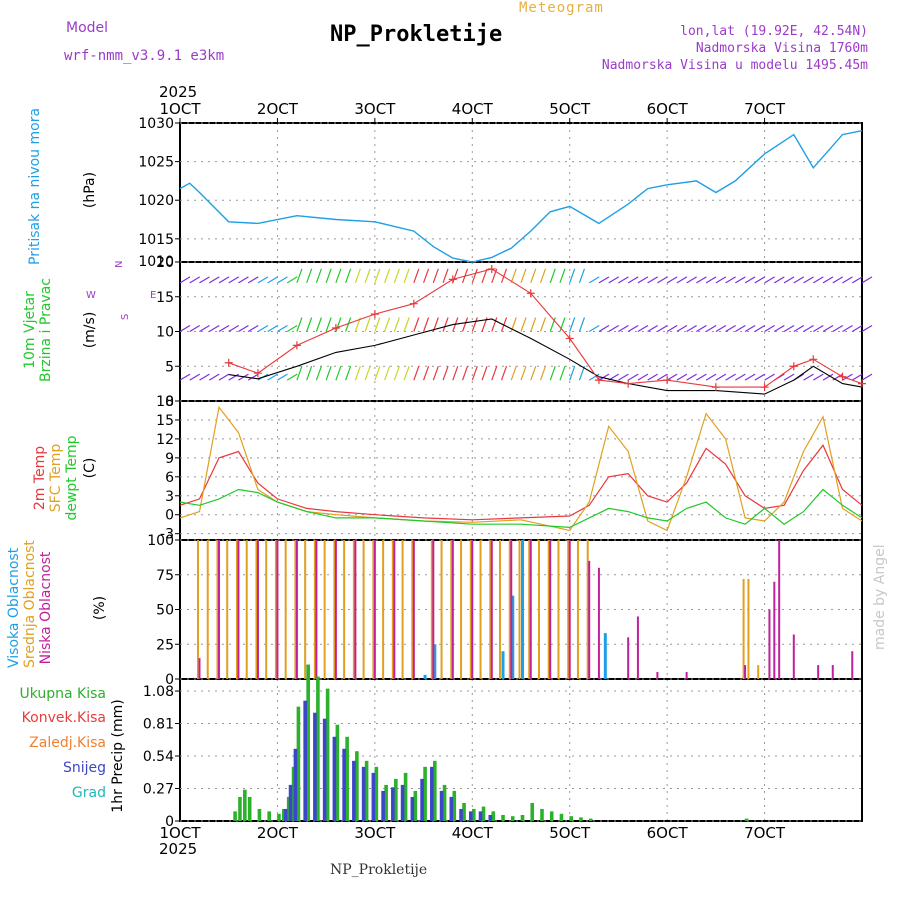 The width and height of the screenshot is (900, 900). Describe the element at coordinates (169, 402) in the screenshot. I see `y-tick-label: 0` at that location.